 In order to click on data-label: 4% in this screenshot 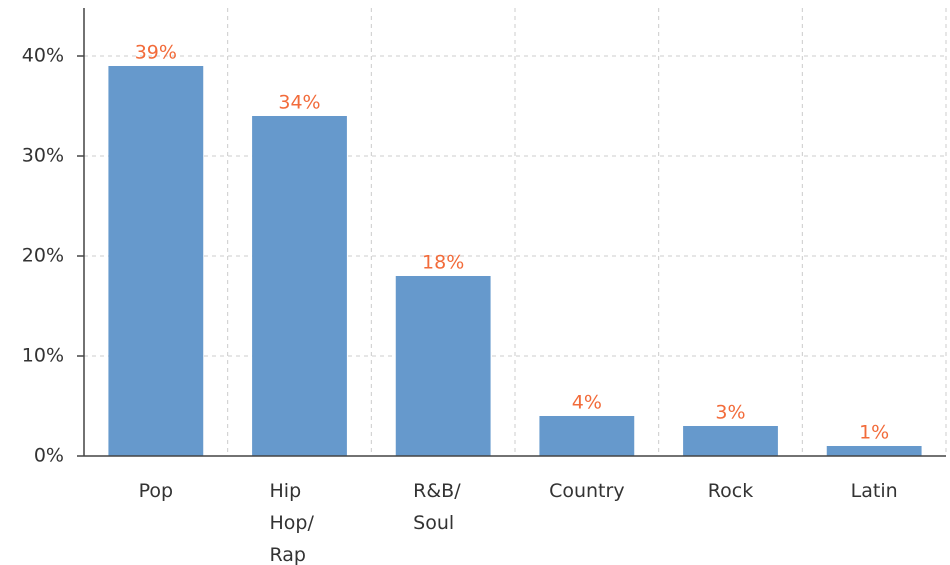, I will do `click(587, 403)`.